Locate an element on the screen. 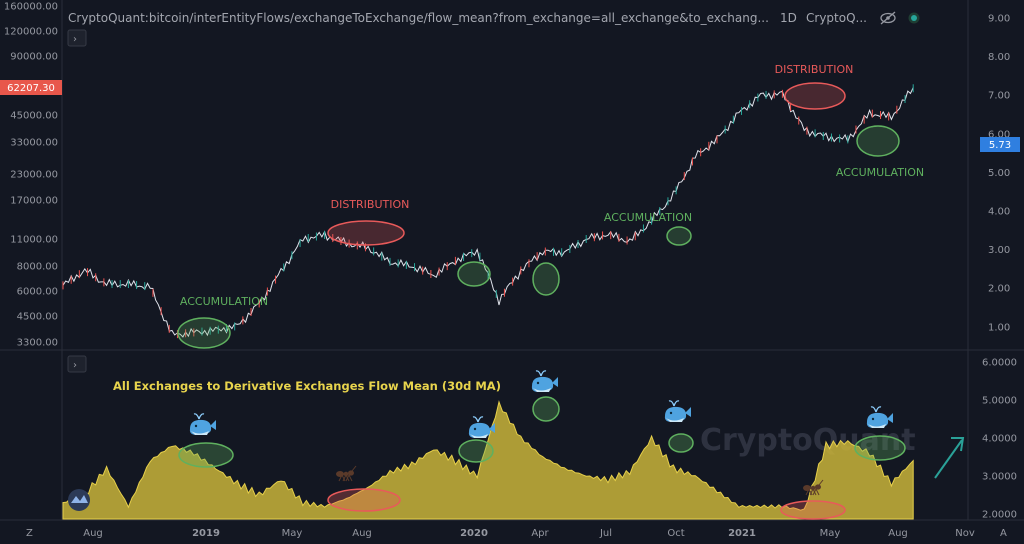 The height and width of the screenshot is (544, 1024). svg-text: 5.73 is located at coordinates (1000, 145).